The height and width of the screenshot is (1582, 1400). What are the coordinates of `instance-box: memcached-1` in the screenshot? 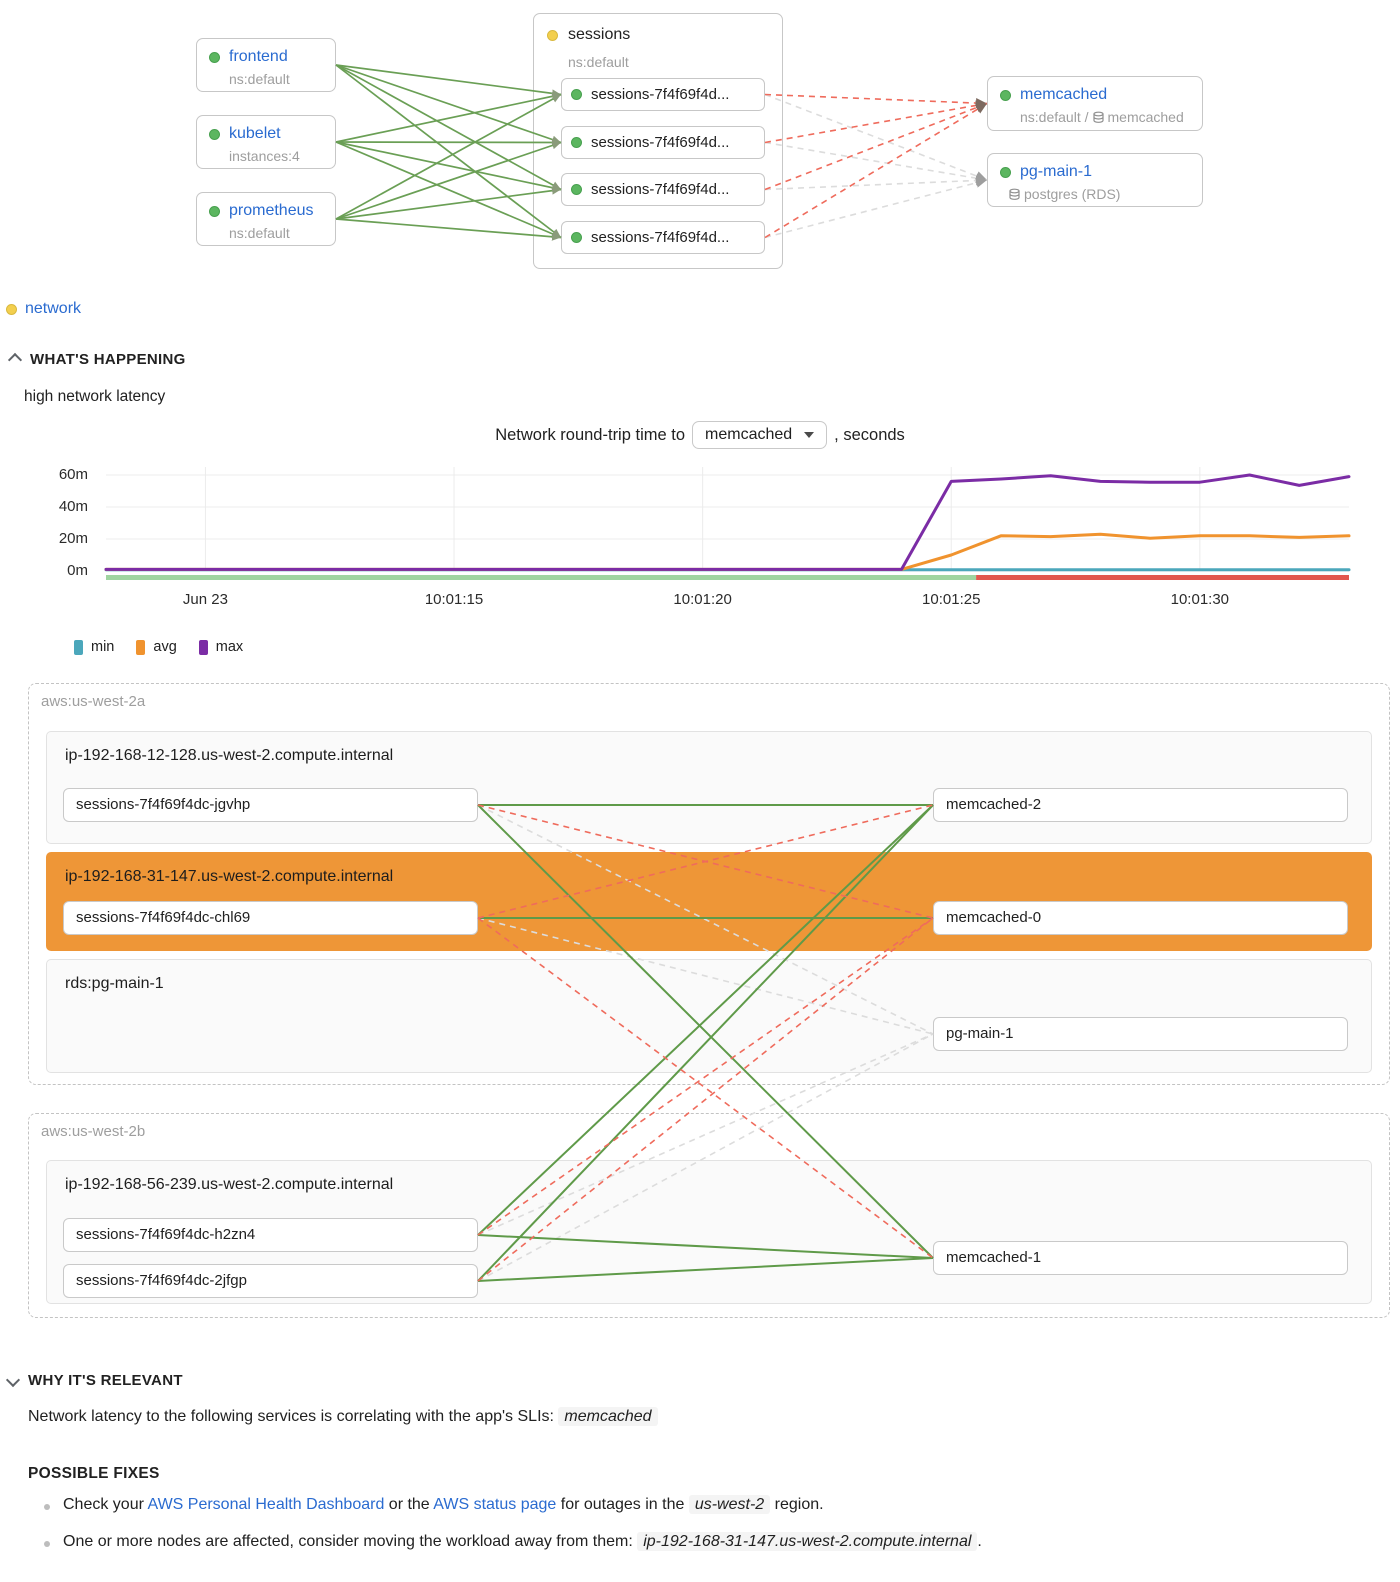 It's located at (1140, 1258).